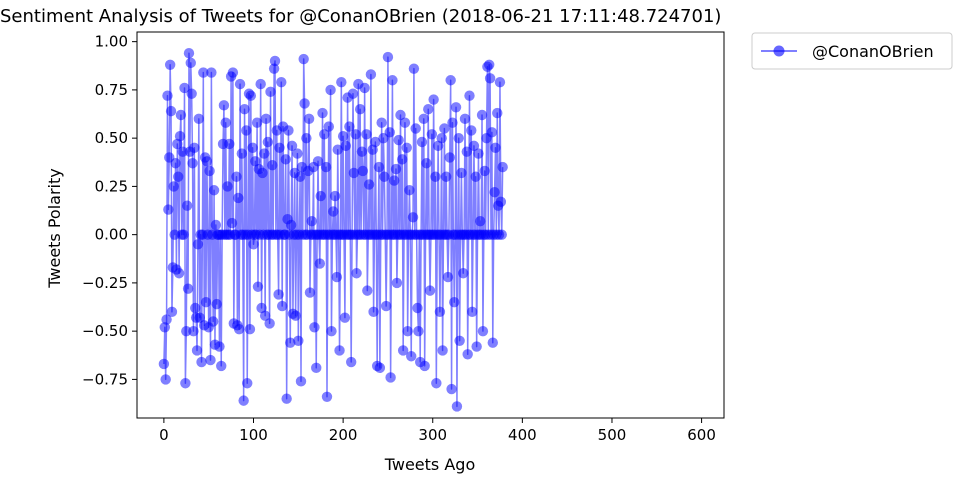 Image resolution: width=954 pixels, height=490 pixels. What do you see at coordinates (105, 283) in the screenshot?
I see `y-tick-label: −0.25` at bounding box center [105, 283].